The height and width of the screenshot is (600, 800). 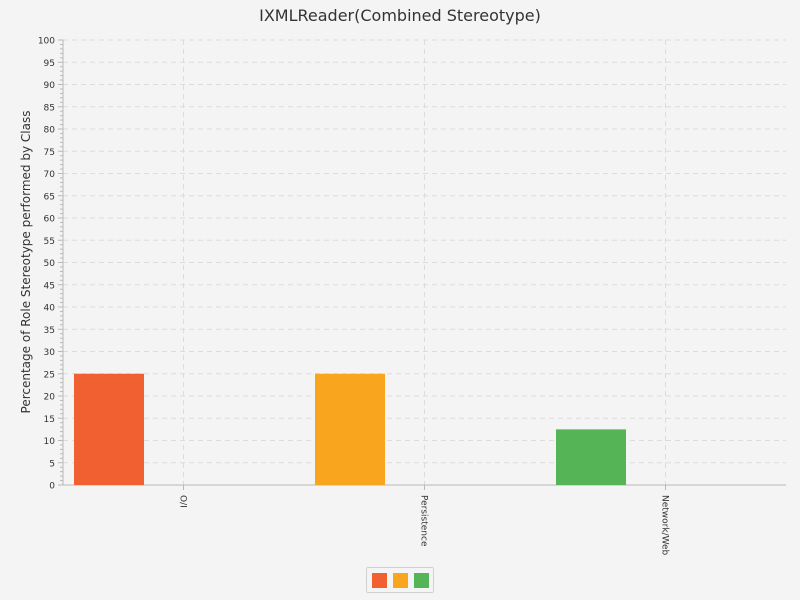 What do you see at coordinates (50, 309) in the screenshot?
I see `y-tick-label: 40` at bounding box center [50, 309].